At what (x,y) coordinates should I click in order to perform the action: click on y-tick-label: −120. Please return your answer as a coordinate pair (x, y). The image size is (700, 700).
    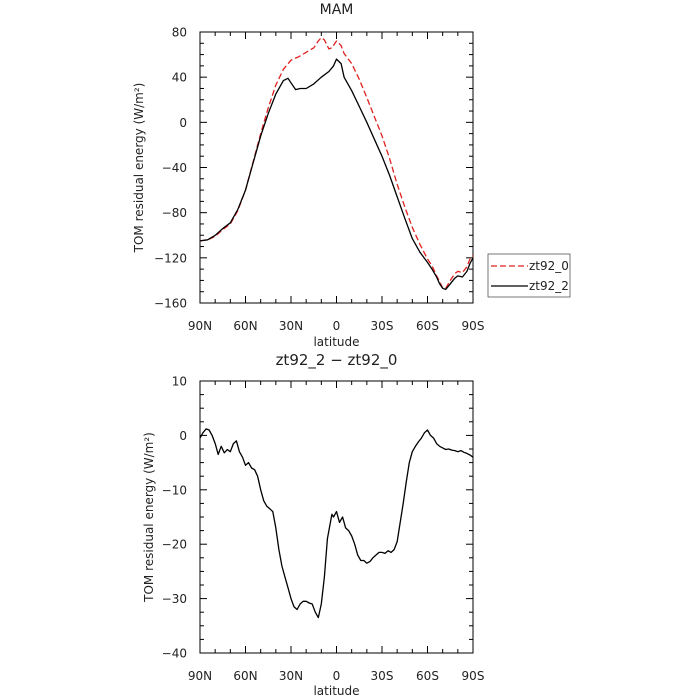
    Looking at the image, I should click on (170, 258).